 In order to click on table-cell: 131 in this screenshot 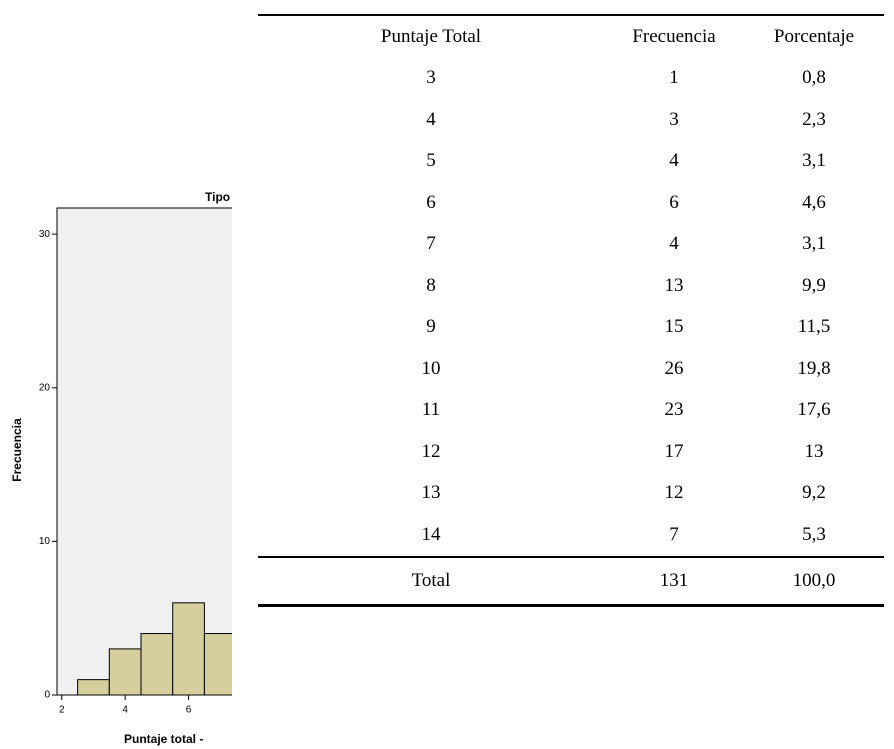, I will do `click(674, 580)`.